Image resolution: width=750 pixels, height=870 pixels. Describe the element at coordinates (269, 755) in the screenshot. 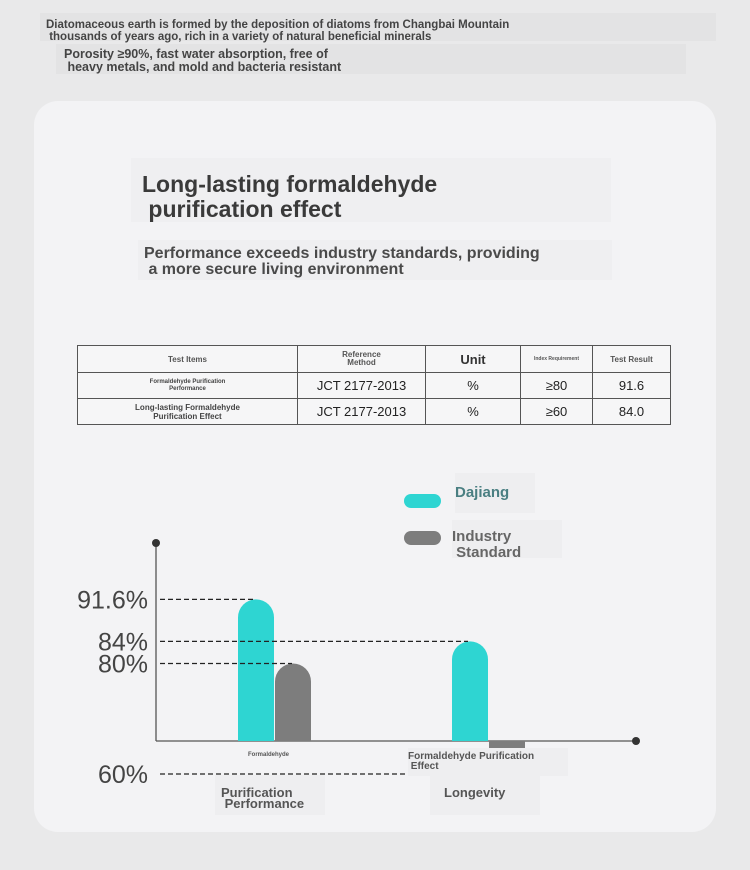

I see `x-category-label: Formaldehyde` at that location.